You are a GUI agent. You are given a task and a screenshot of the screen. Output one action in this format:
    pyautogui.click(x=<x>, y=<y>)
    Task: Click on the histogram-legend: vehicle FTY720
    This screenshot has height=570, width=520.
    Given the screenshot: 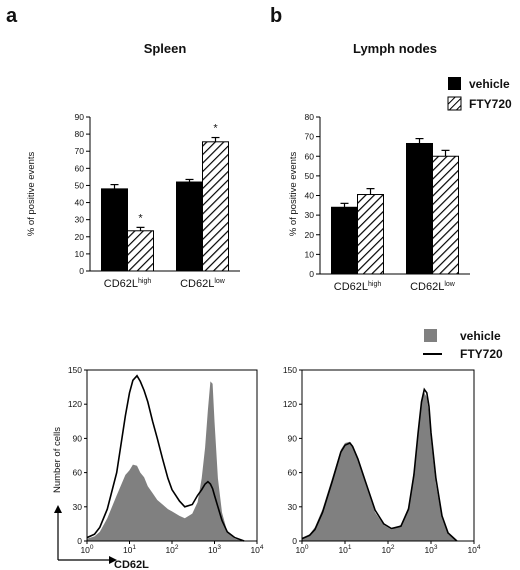 What is the action you would take?
    pyautogui.click(x=463, y=345)
    